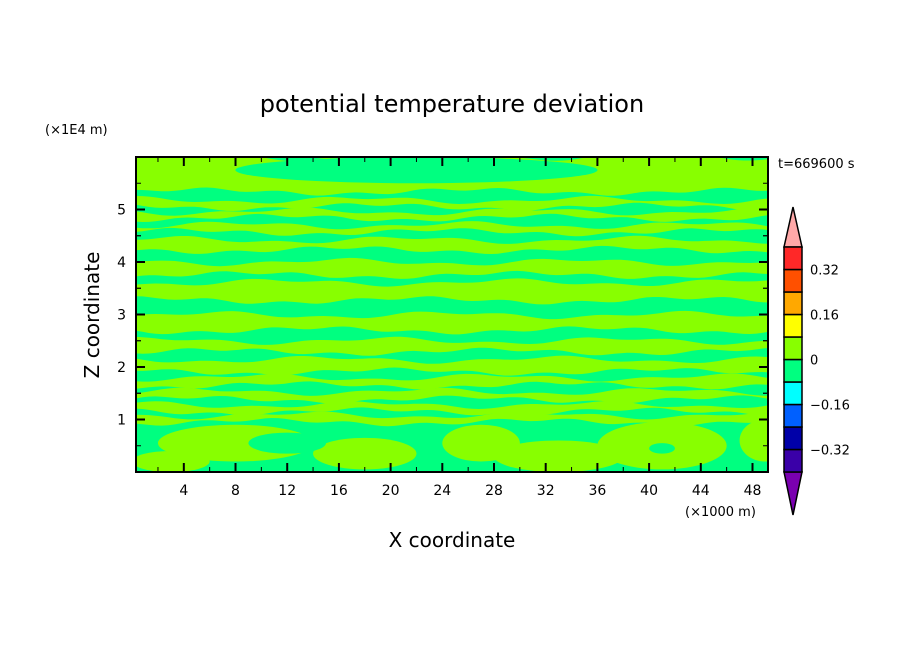 This screenshot has width=904, height=658. What do you see at coordinates (287, 491) in the screenshot?
I see `x-tick-label: 12` at bounding box center [287, 491].